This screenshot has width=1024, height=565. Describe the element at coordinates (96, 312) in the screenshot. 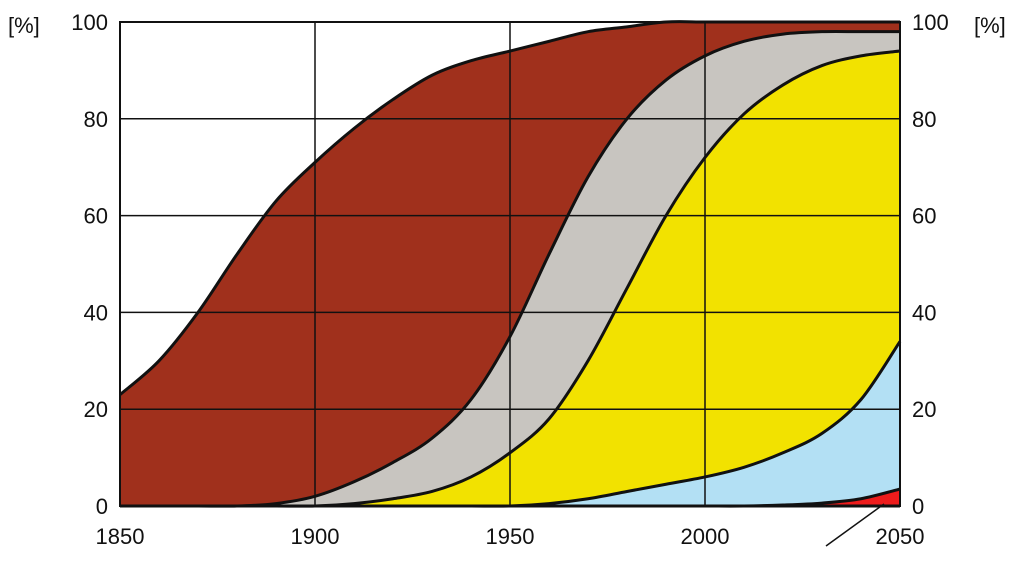

I see `y-tick-left: 40` at that location.